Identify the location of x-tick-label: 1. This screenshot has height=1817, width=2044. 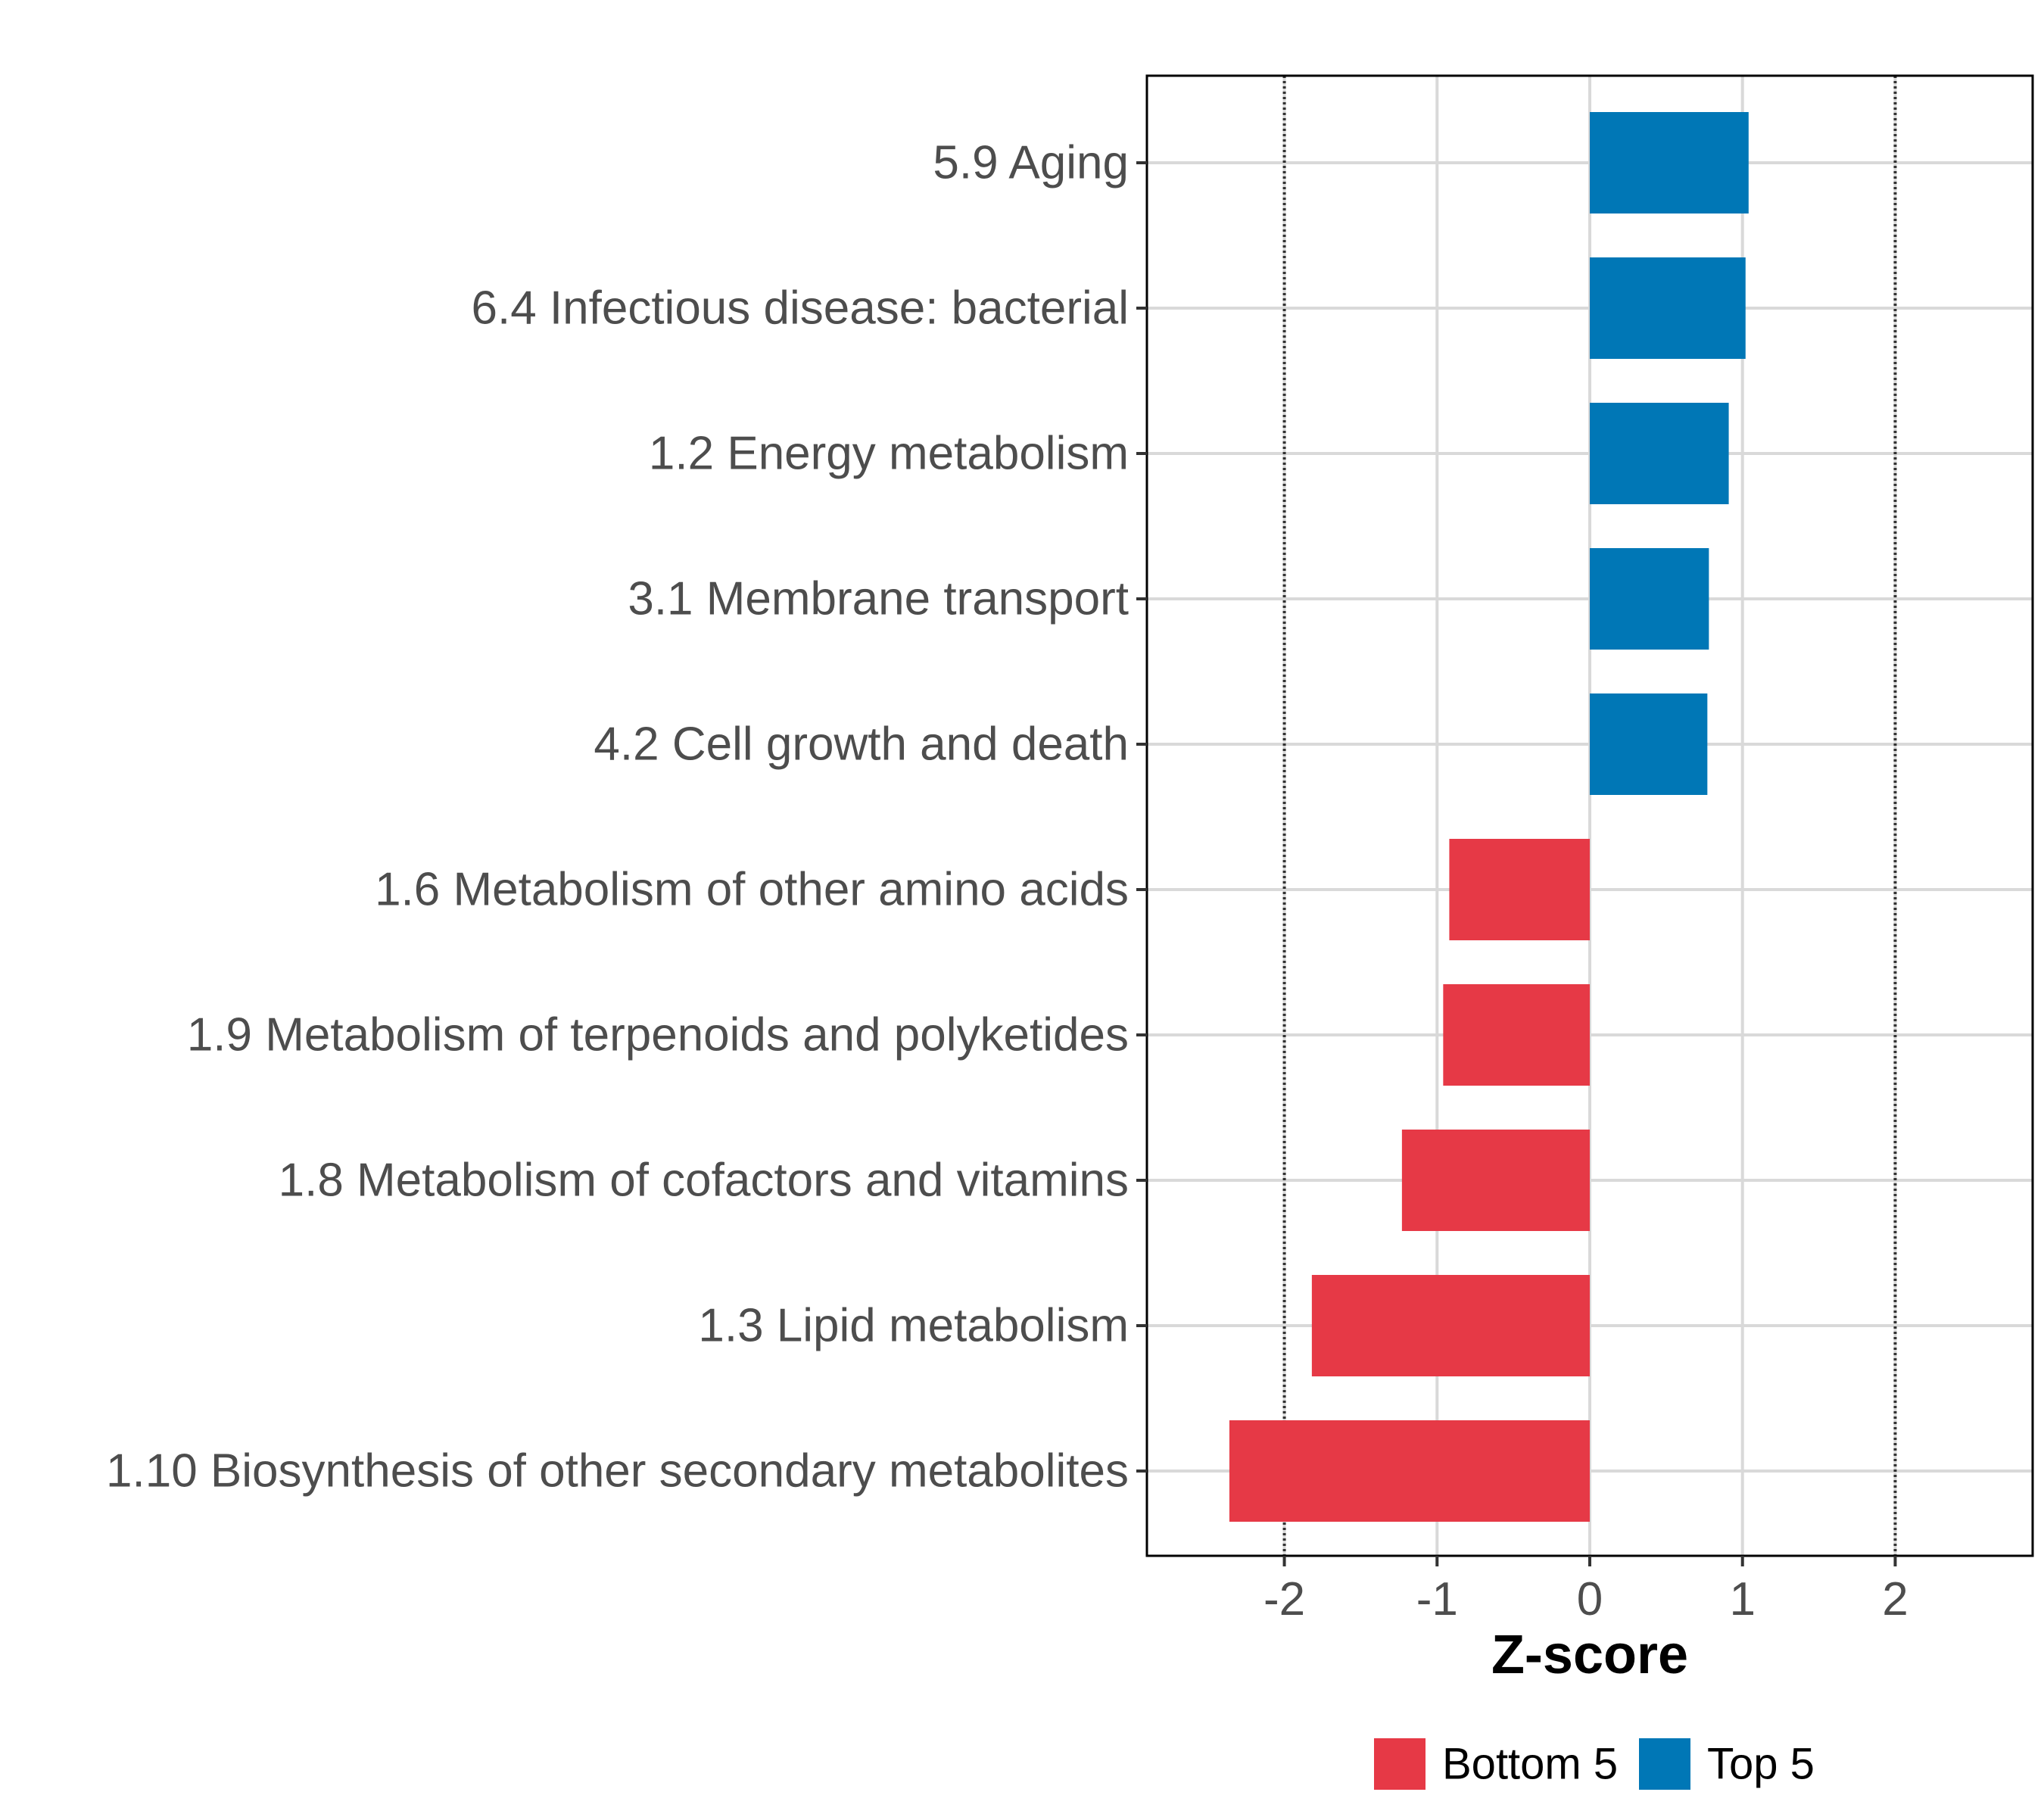
(1742, 1599).